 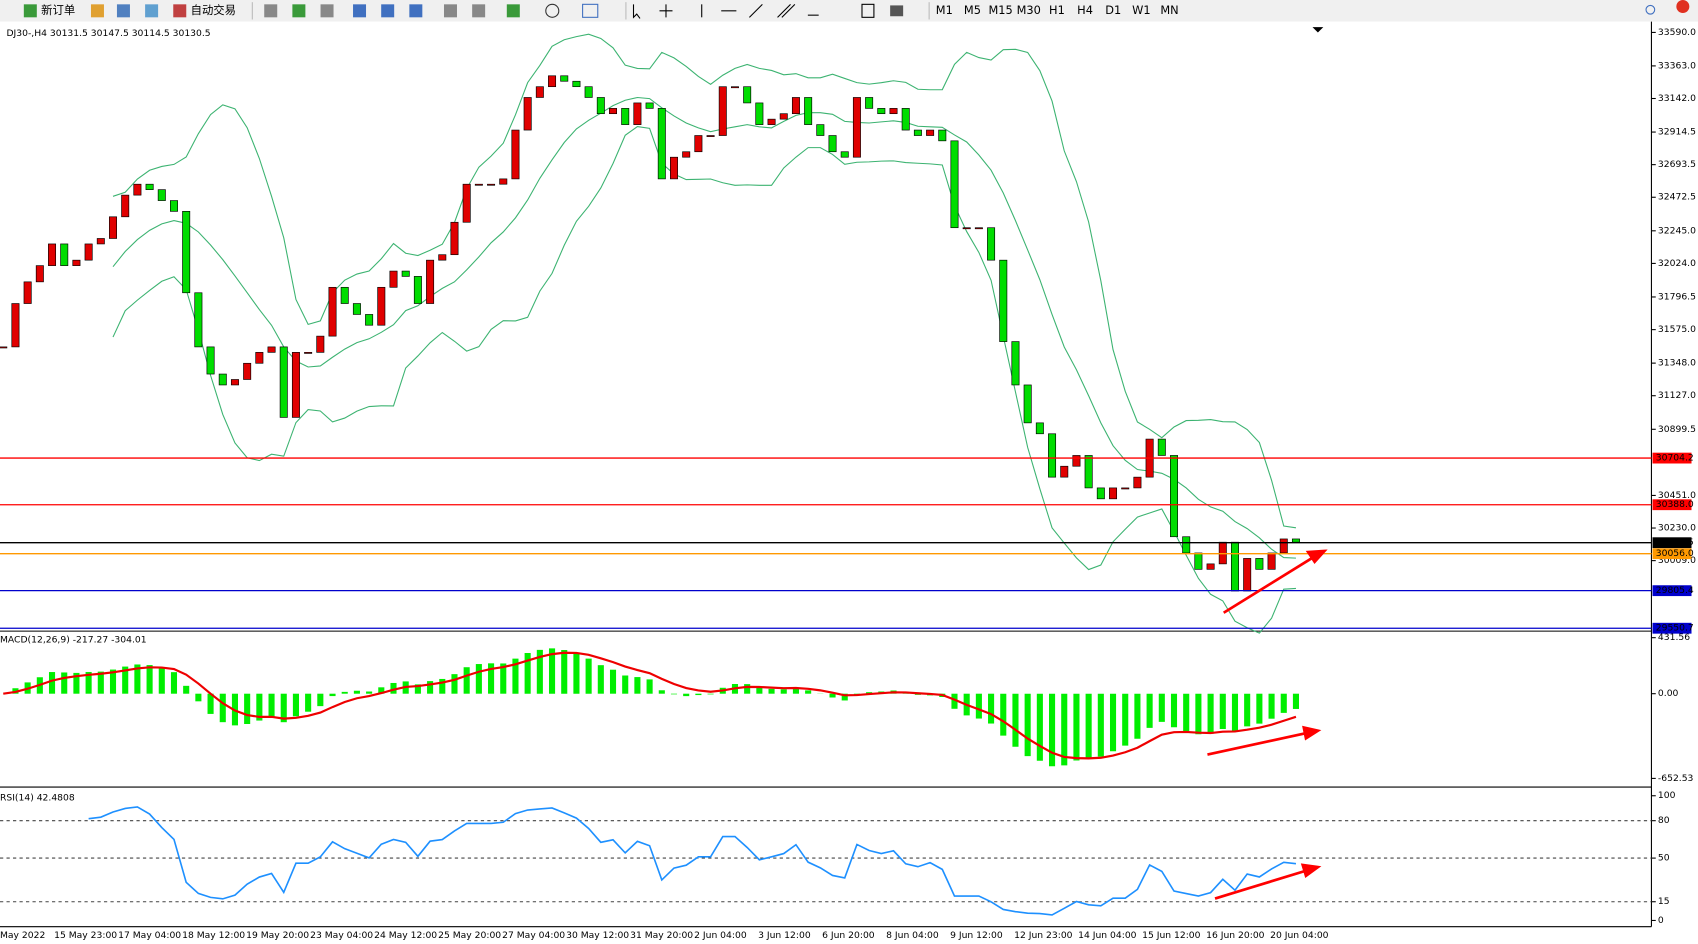 What do you see at coordinates (73, 639) in the screenshot?
I see `macd-label: MACD(12,26,9) -217.27 -304.01` at bounding box center [73, 639].